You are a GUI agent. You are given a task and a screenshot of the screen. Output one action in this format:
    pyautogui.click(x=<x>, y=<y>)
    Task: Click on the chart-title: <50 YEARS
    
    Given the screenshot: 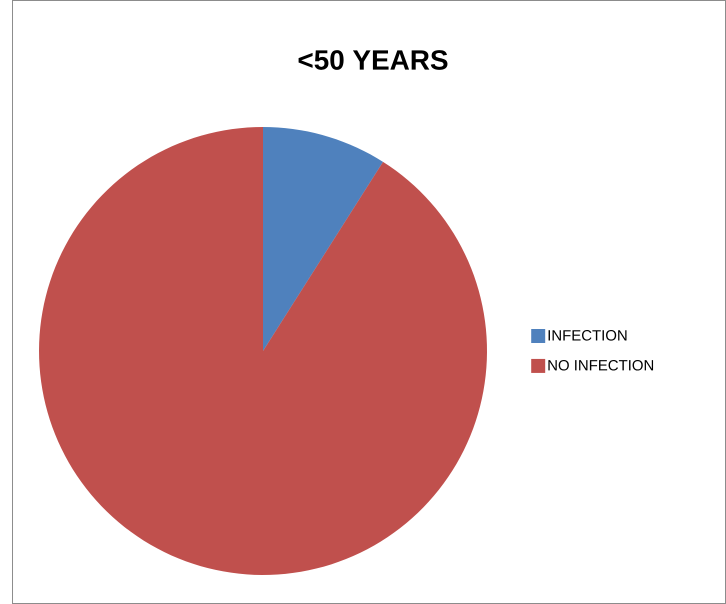 What is the action you would take?
    pyautogui.click(x=373, y=60)
    